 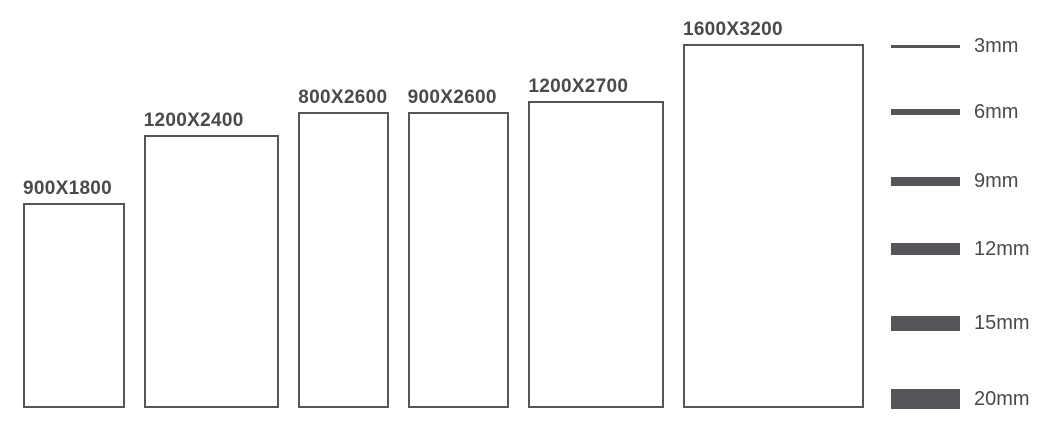 I want to click on legend-row: 15mm, so click(x=975, y=323).